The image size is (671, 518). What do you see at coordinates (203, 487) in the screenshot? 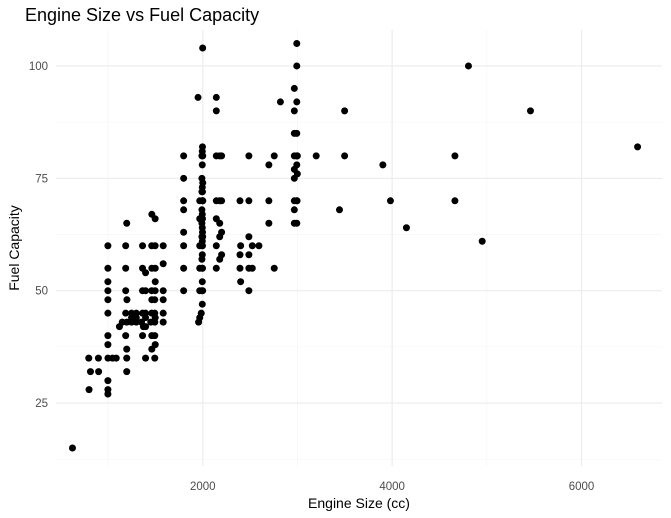
I see `x-tick-label: 2000` at bounding box center [203, 487].